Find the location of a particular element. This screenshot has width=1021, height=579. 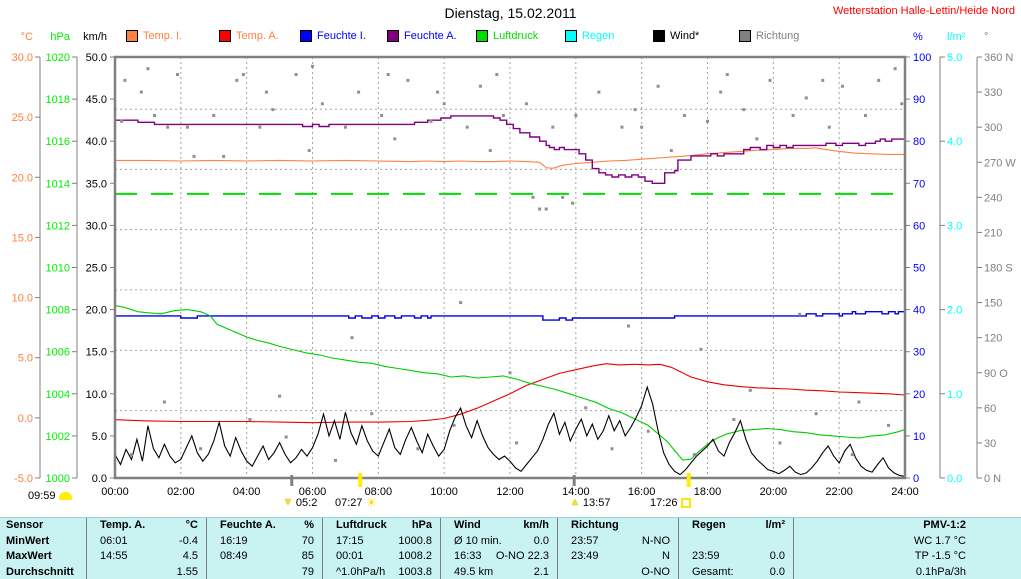

moonset-marker: ▼ 05:2 is located at coordinates (300, 503).